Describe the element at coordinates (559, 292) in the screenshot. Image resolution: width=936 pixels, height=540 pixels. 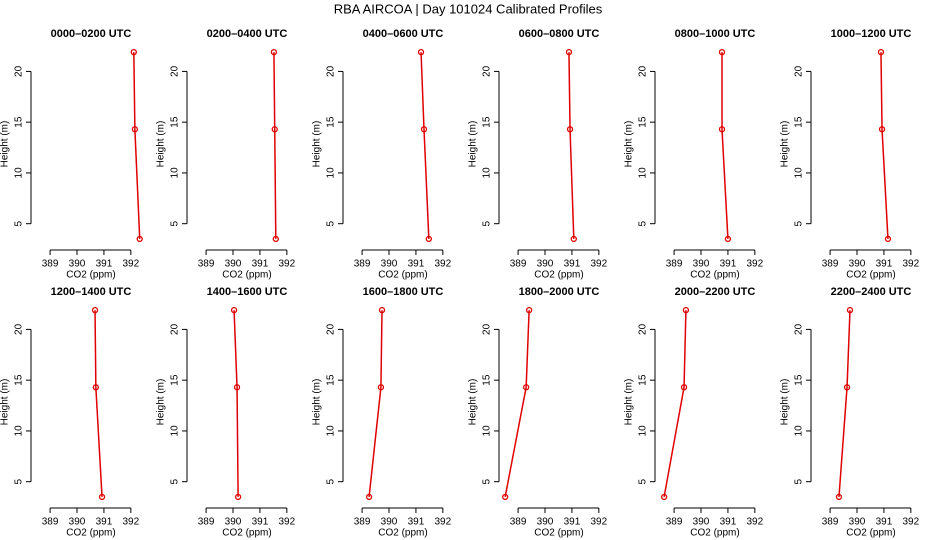
I see `panel-title: 1800–2000 UTC` at that location.